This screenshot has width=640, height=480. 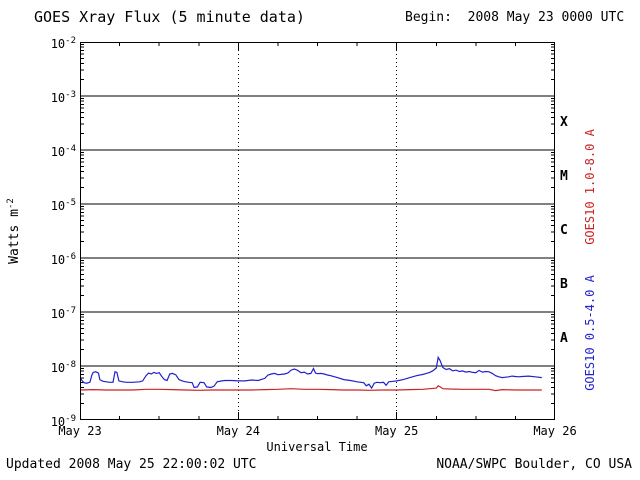 What do you see at coordinates (590, 187) in the screenshot?
I see `series-label-goes10-long-band: GOES10 1.0-8.0 A` at bounding box center [590, 187].